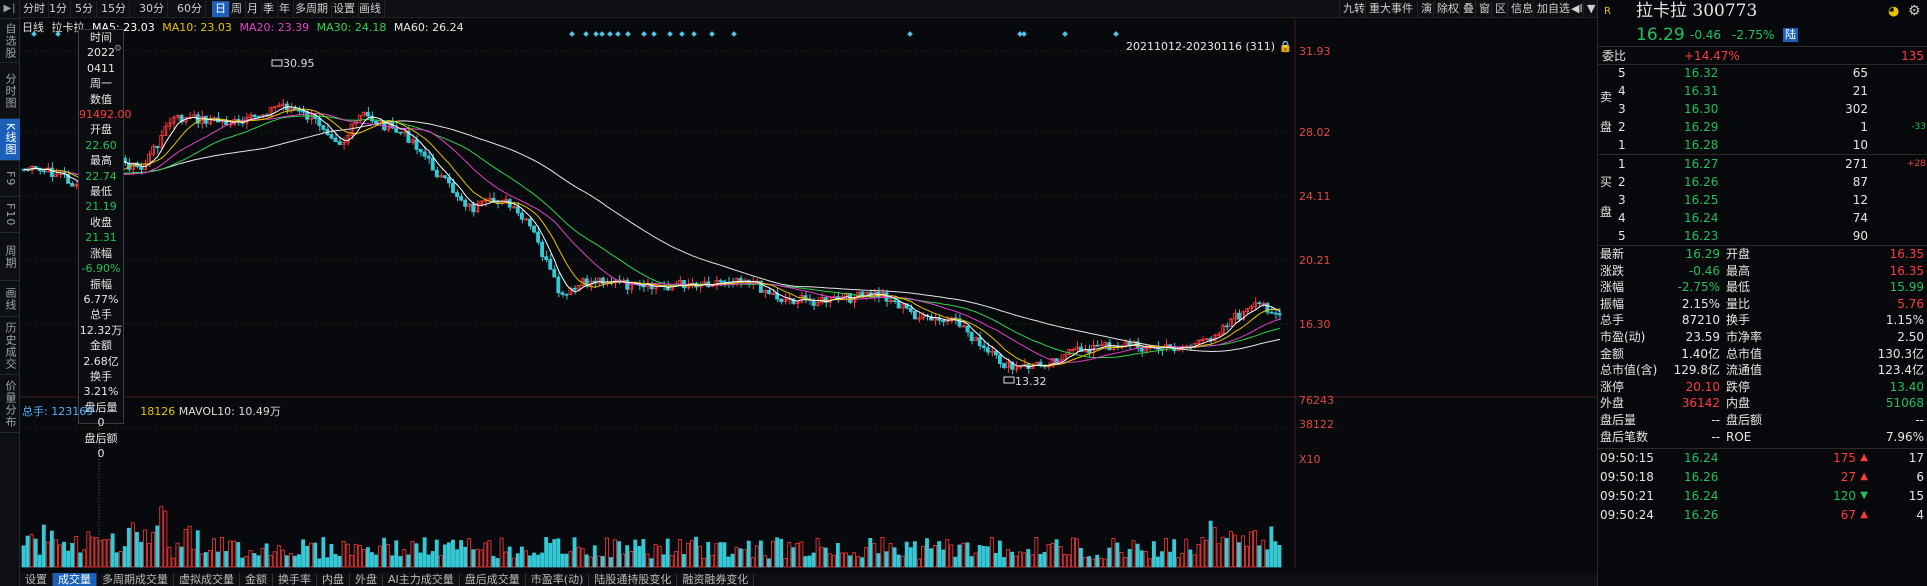  I want to click on stat-label: 最高, so click(1738, 270).